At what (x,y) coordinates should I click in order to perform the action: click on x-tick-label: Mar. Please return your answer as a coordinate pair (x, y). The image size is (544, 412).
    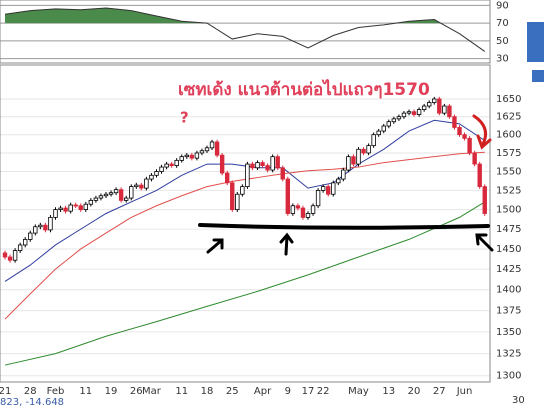
    Looking at the image, I should click on (152, 391).